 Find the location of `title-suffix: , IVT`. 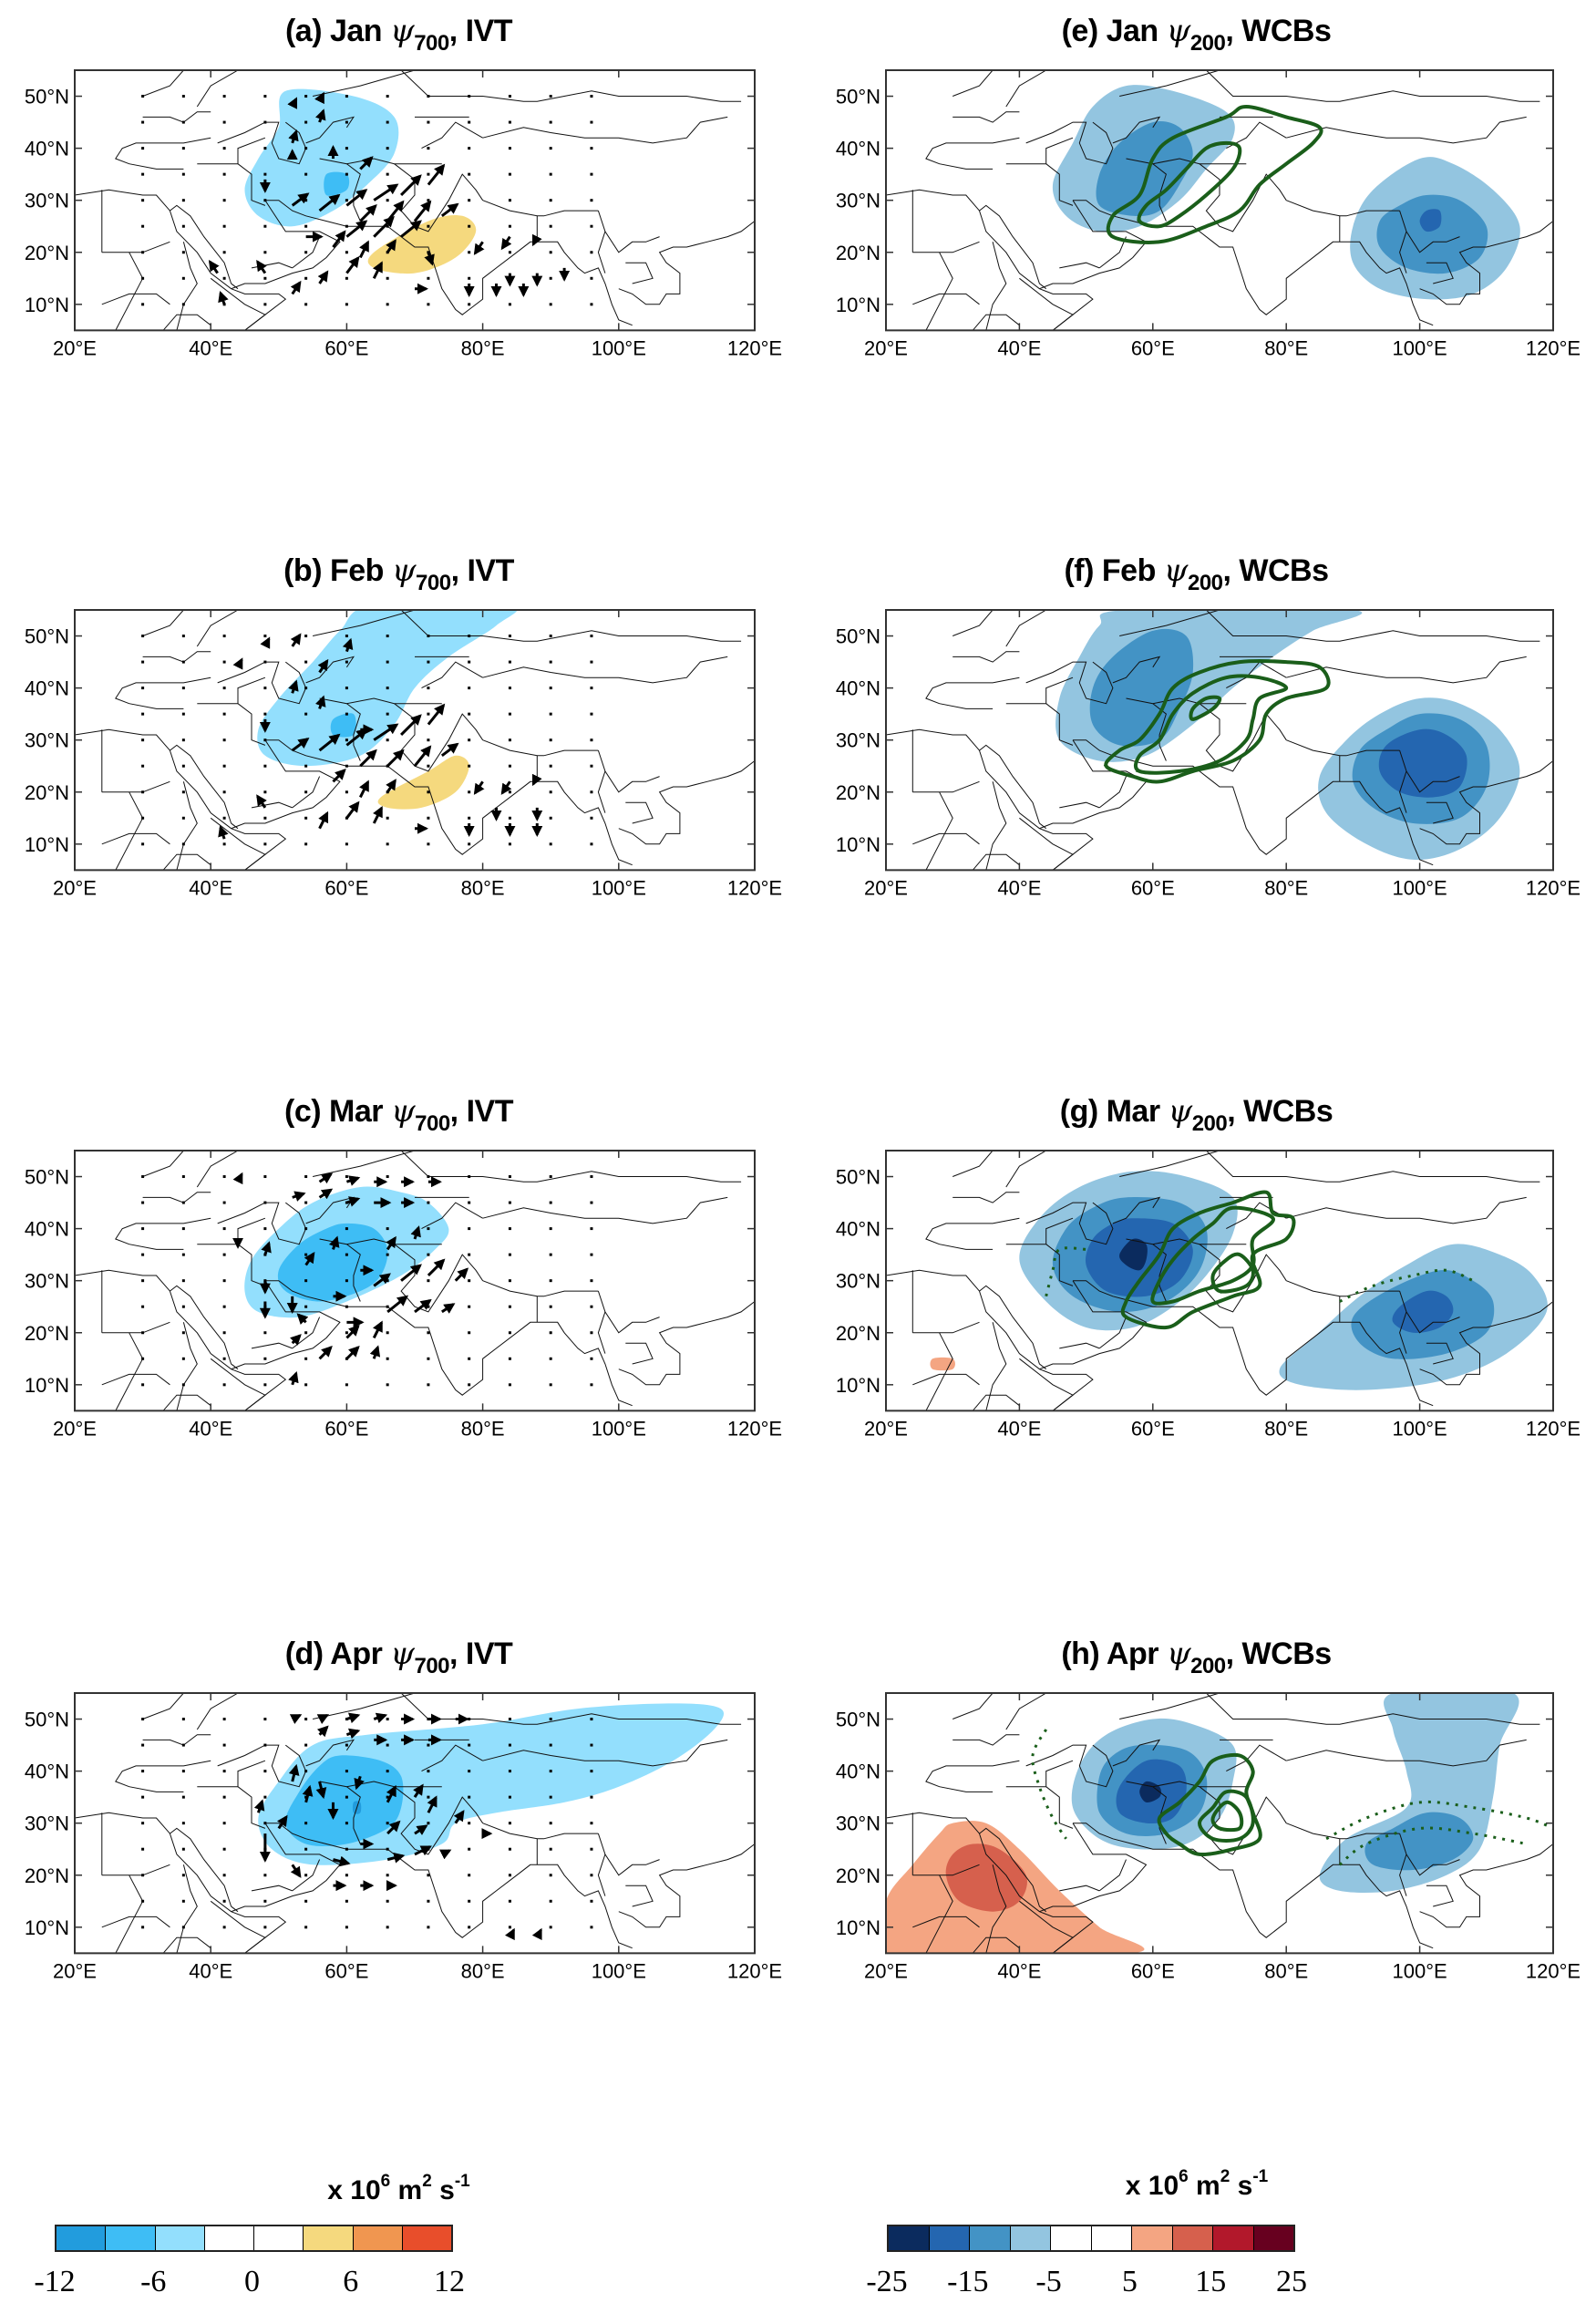

title-suffix: , IVT is located at coordinates (480, 31).